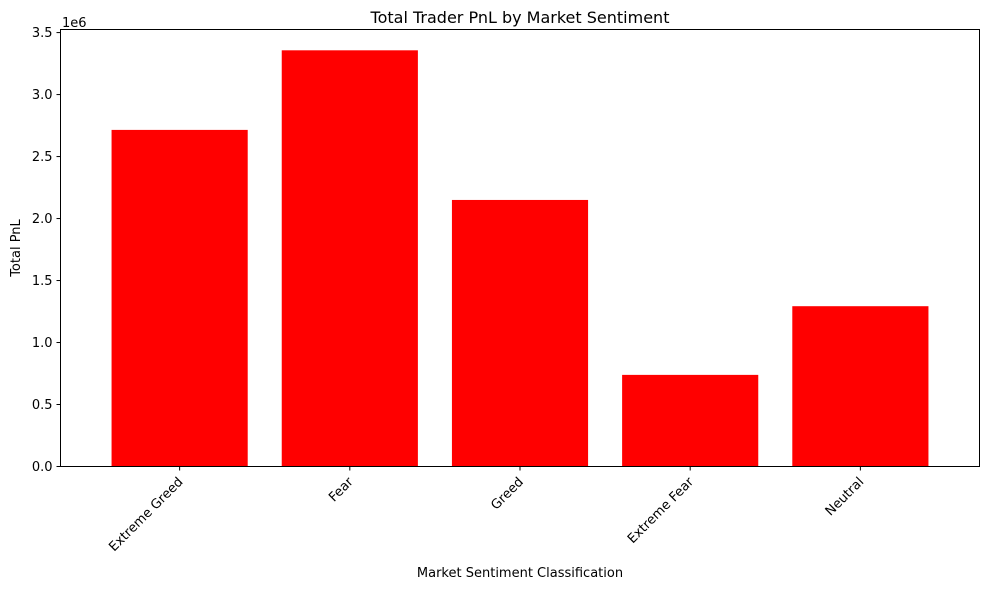 The height and width of the screenshot is (594, 989). What do you see at coordinates (42, 281) in the screenshot?
I see `y-tick-label: 1.5` at bounding box center [42, 281].